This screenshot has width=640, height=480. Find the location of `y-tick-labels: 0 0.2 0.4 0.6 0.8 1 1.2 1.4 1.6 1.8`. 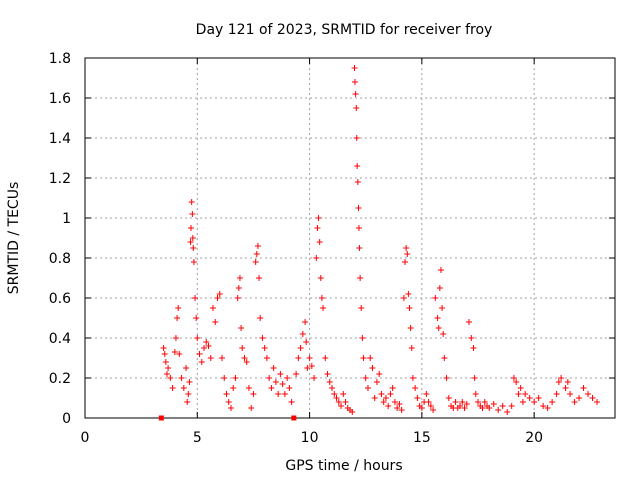

y-tick-labels: 0 0.2 0.4 0.6 0.8 1 1.2 1.4 1.6 1.8 is located at coordinates (60, 239).